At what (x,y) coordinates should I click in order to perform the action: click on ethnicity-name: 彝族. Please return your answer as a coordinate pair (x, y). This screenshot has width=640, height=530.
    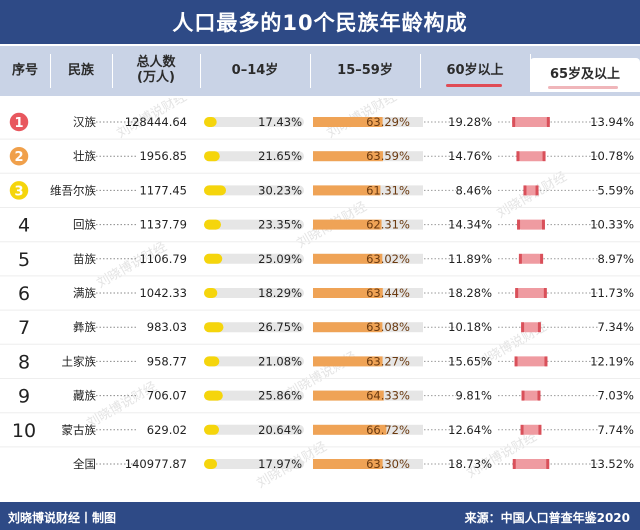
    Looking at the image, I should click on (84, 327).